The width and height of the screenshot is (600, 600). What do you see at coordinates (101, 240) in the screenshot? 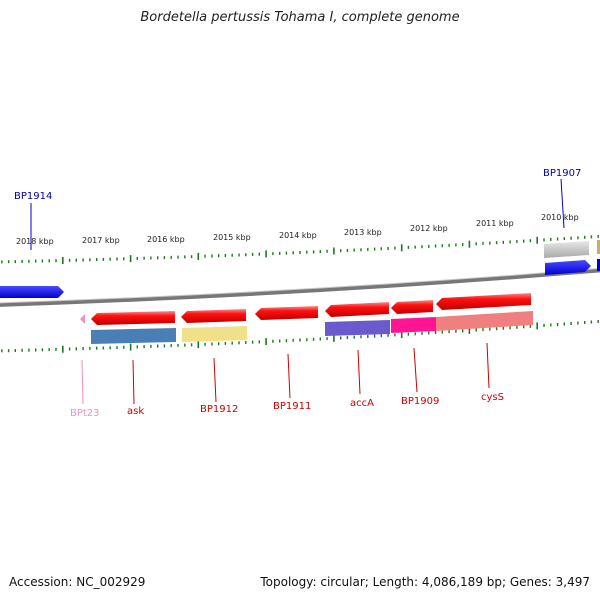
I see `kbp-label: 2017 kbp` at bounding box center [101, 240].